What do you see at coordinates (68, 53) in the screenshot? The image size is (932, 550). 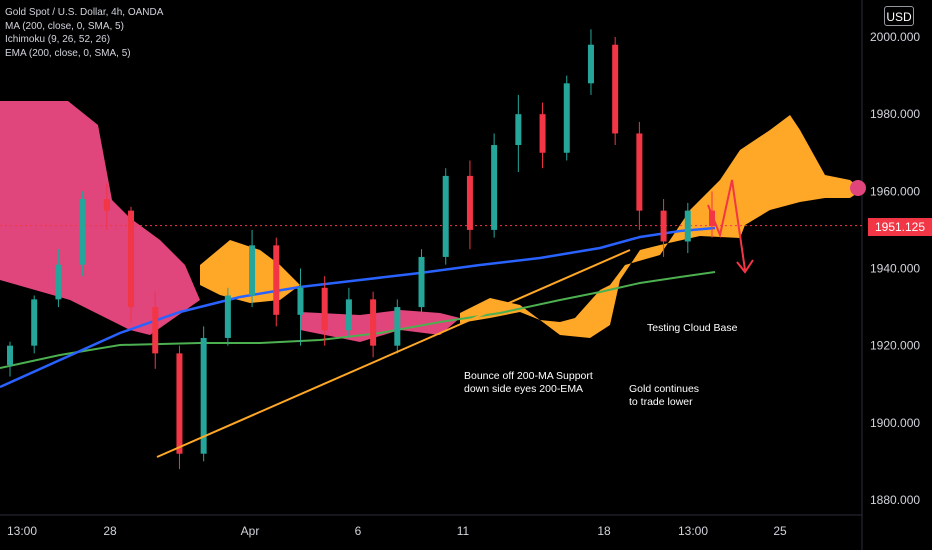 I see `ema-indicator-label: EMA (200, close, 0, SMA, 5)` at bounding box center [68, 53].